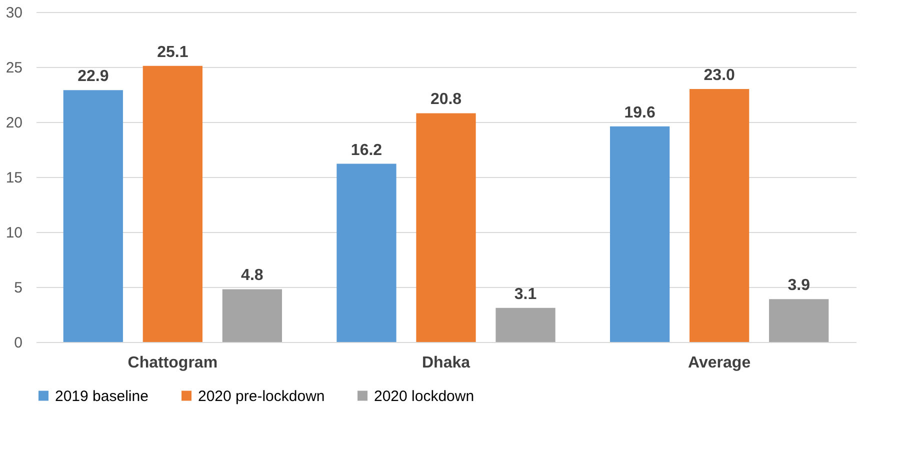  I want to click on data-label: 4.8, so click(252, 275).